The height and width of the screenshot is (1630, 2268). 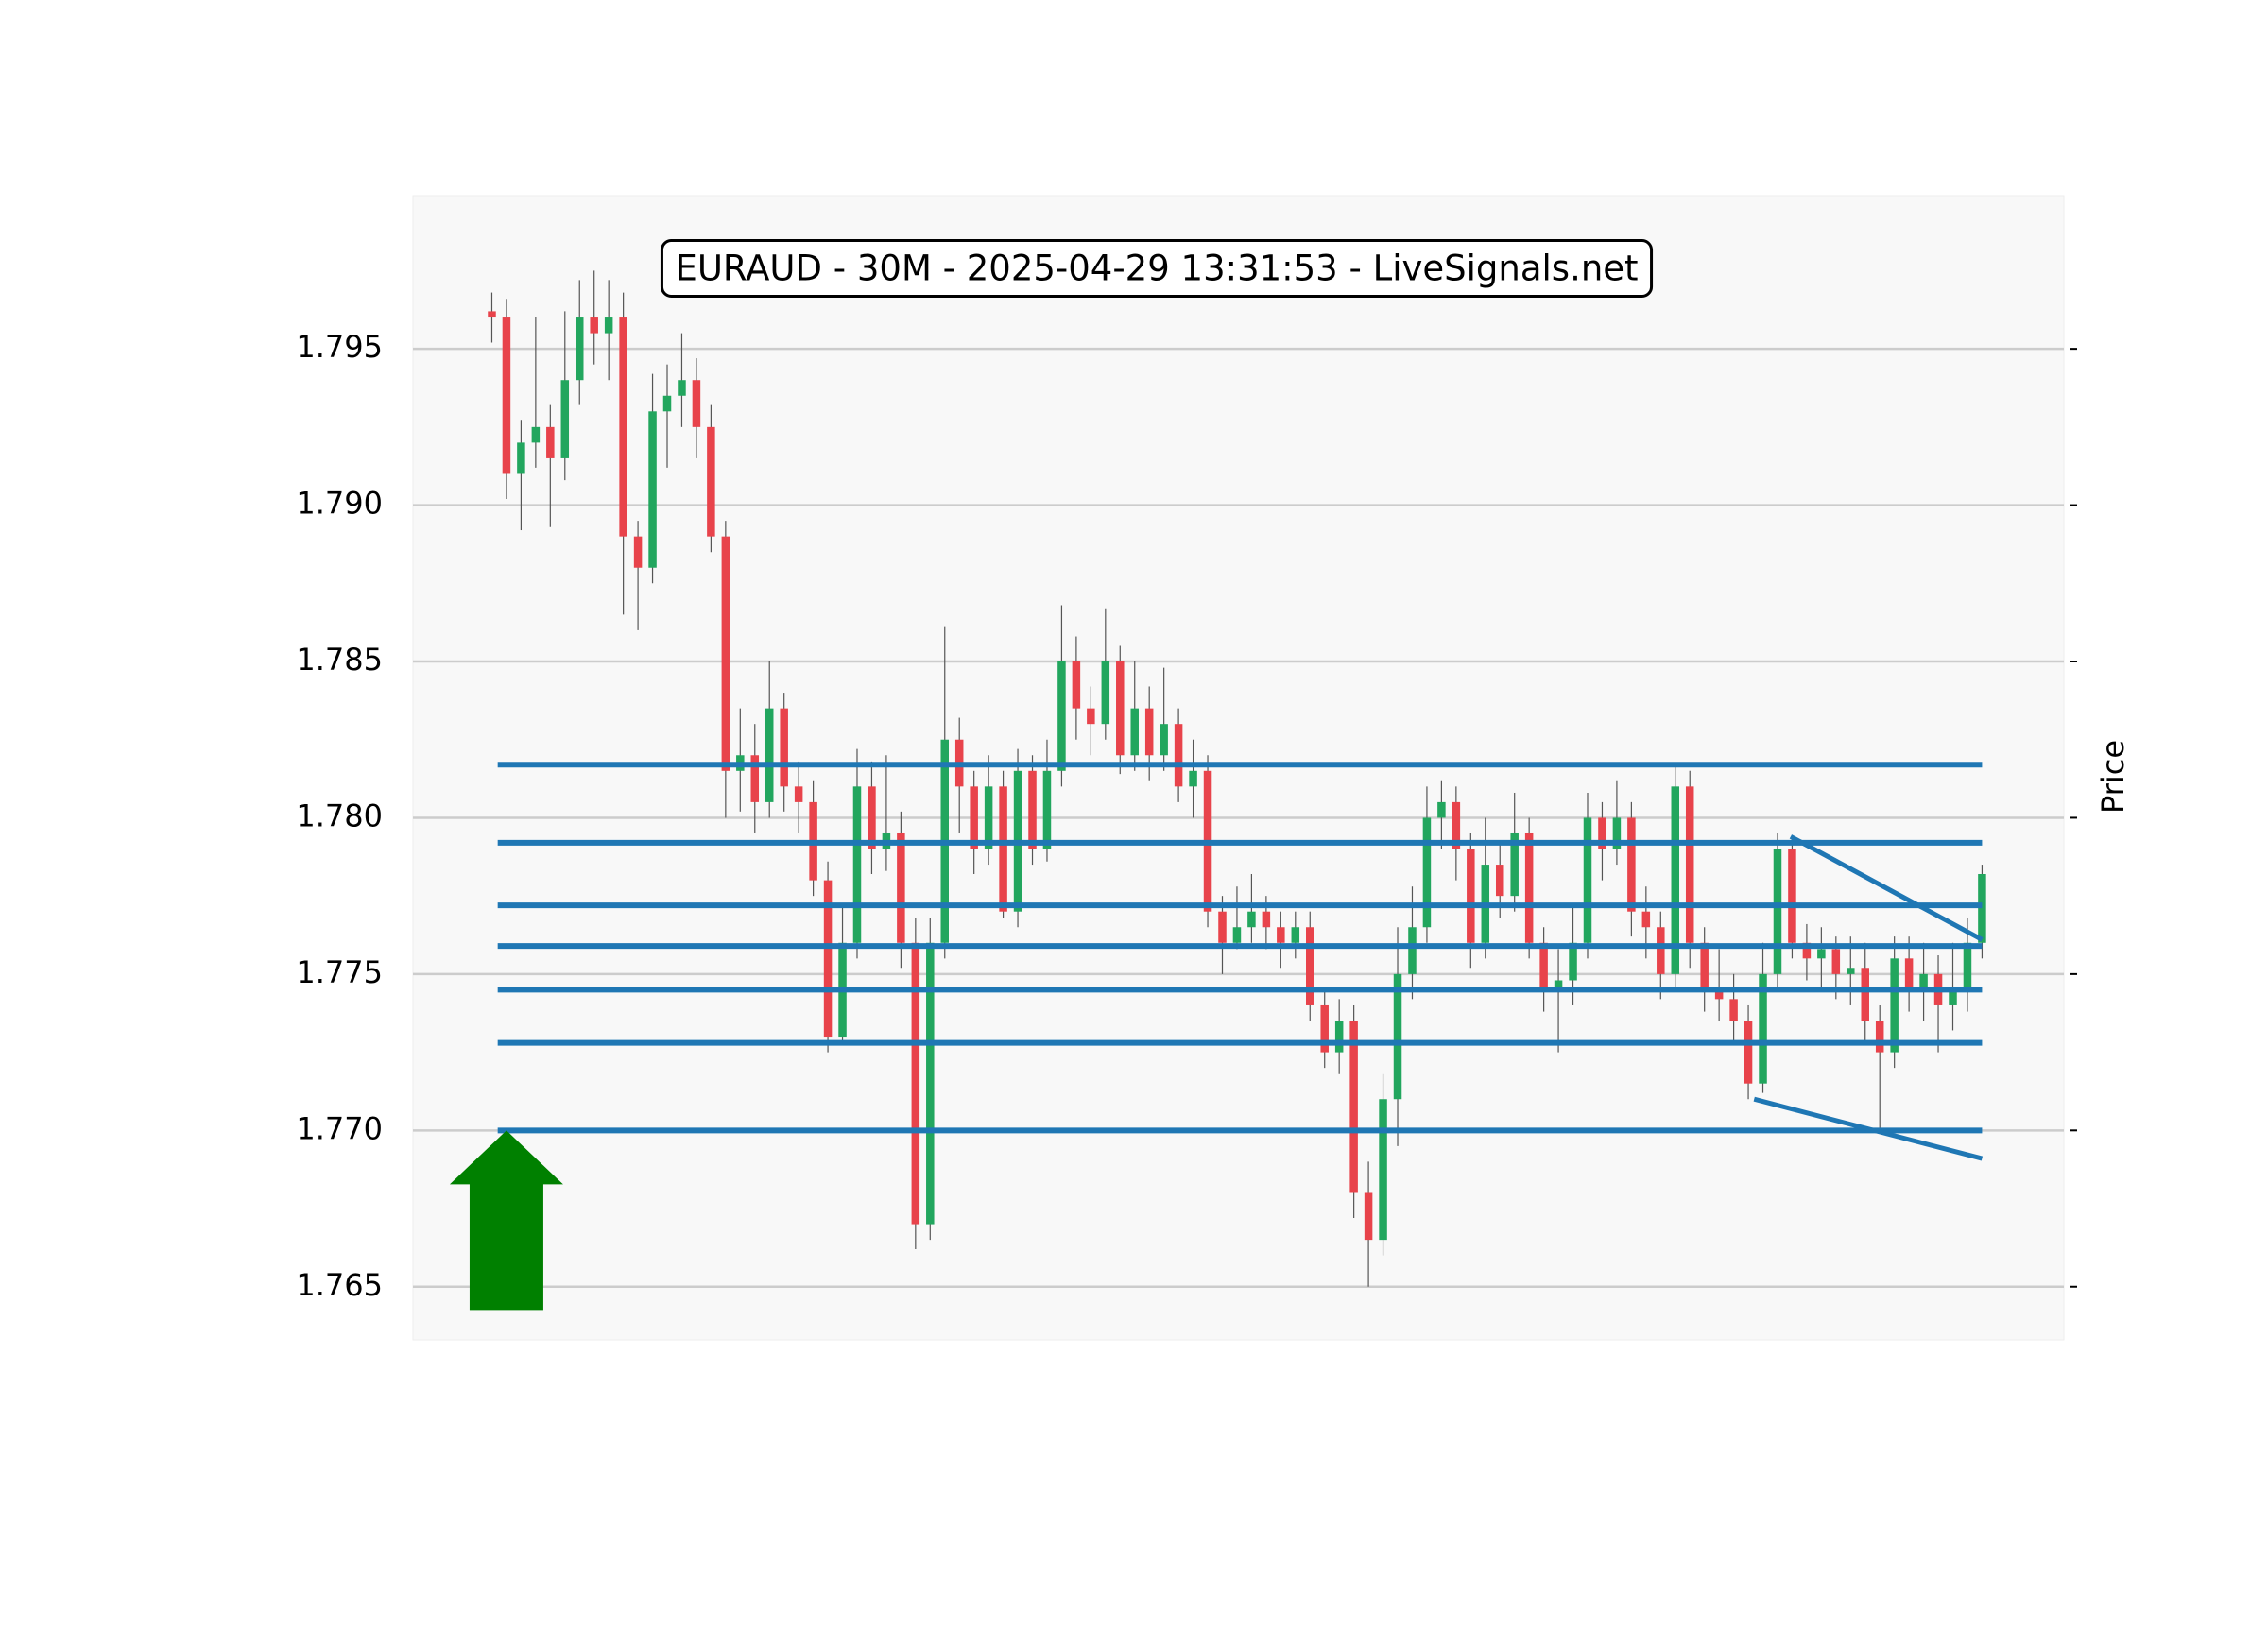 I want to click on title-box, so click(x=1157, y=269).